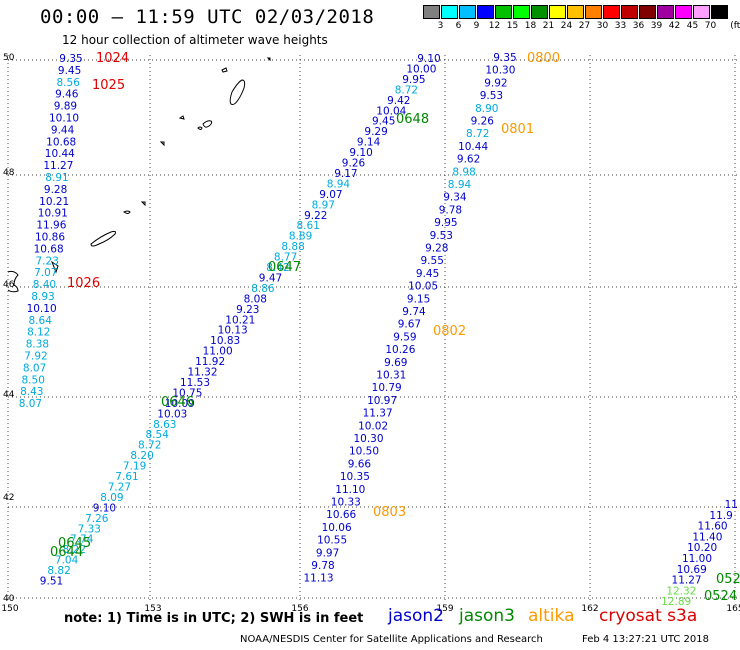  Describe the element at coordinates (584, 26) in the screenshot. I see `color-scale-tick: 27` at that location.